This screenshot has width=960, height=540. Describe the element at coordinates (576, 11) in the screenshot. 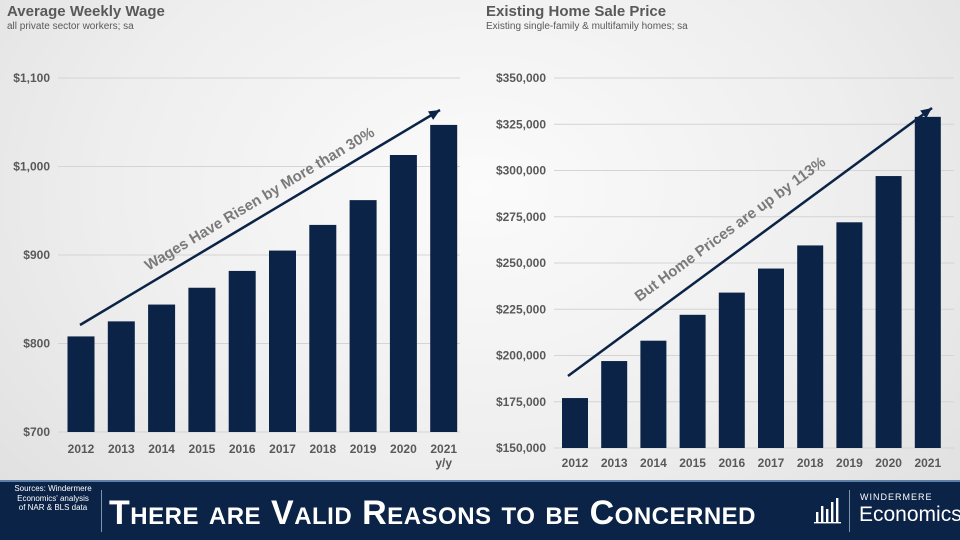

I see `home-price-chart-title: Existing Home Sale Price` at that location.